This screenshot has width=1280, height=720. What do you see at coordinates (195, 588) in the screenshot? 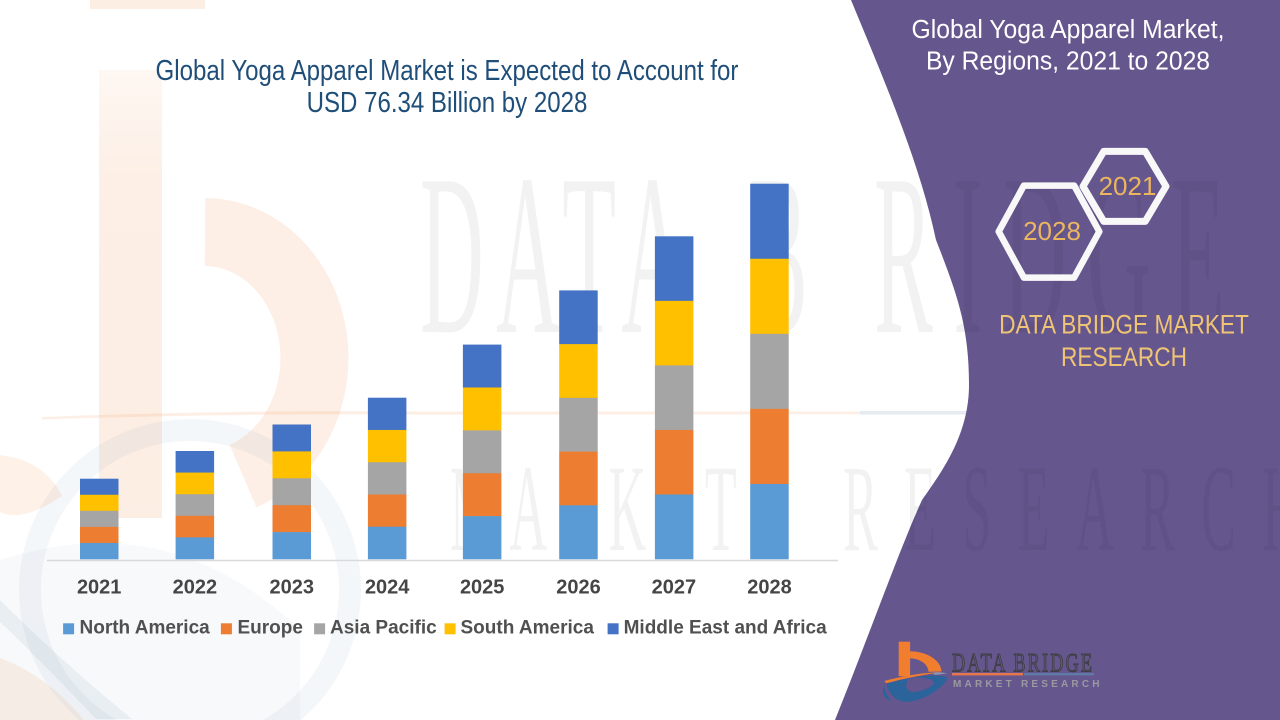
I see `svg-text: 2022` at bounding box center [195, 588].